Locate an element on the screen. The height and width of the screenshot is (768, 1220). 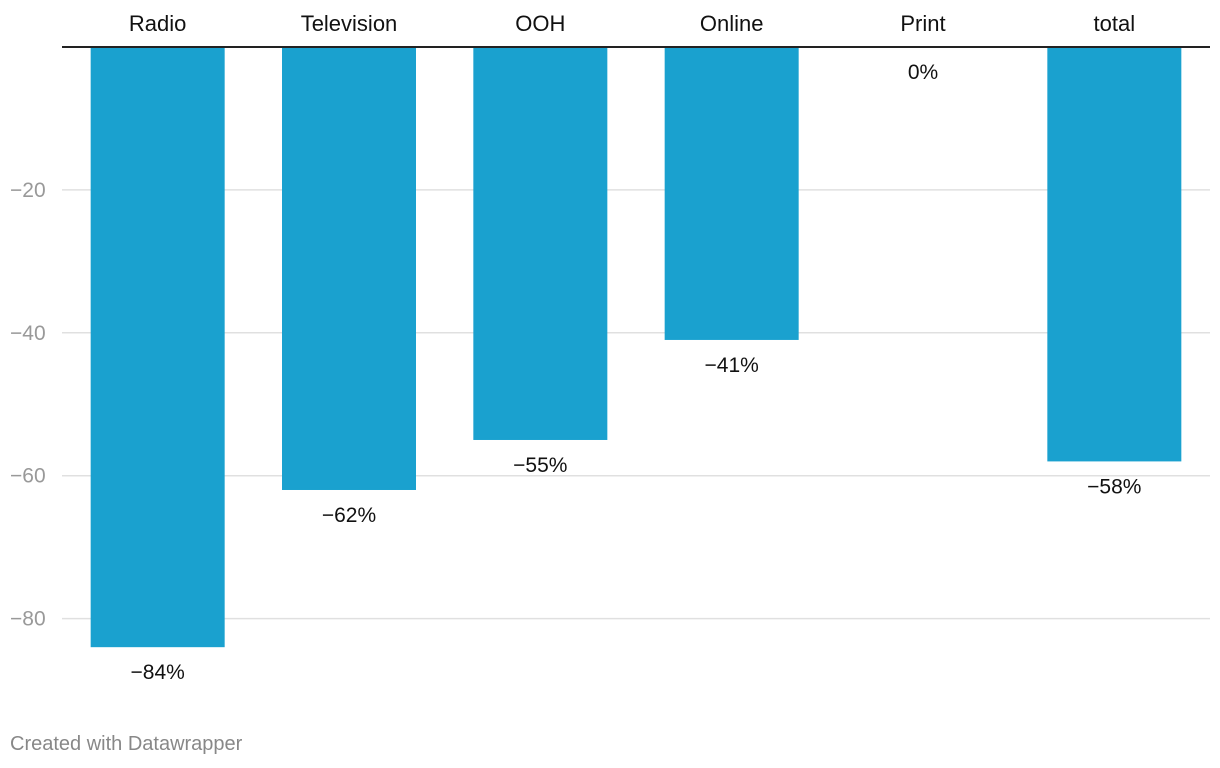
value-label: 0% is located at coordinates (923, 72).